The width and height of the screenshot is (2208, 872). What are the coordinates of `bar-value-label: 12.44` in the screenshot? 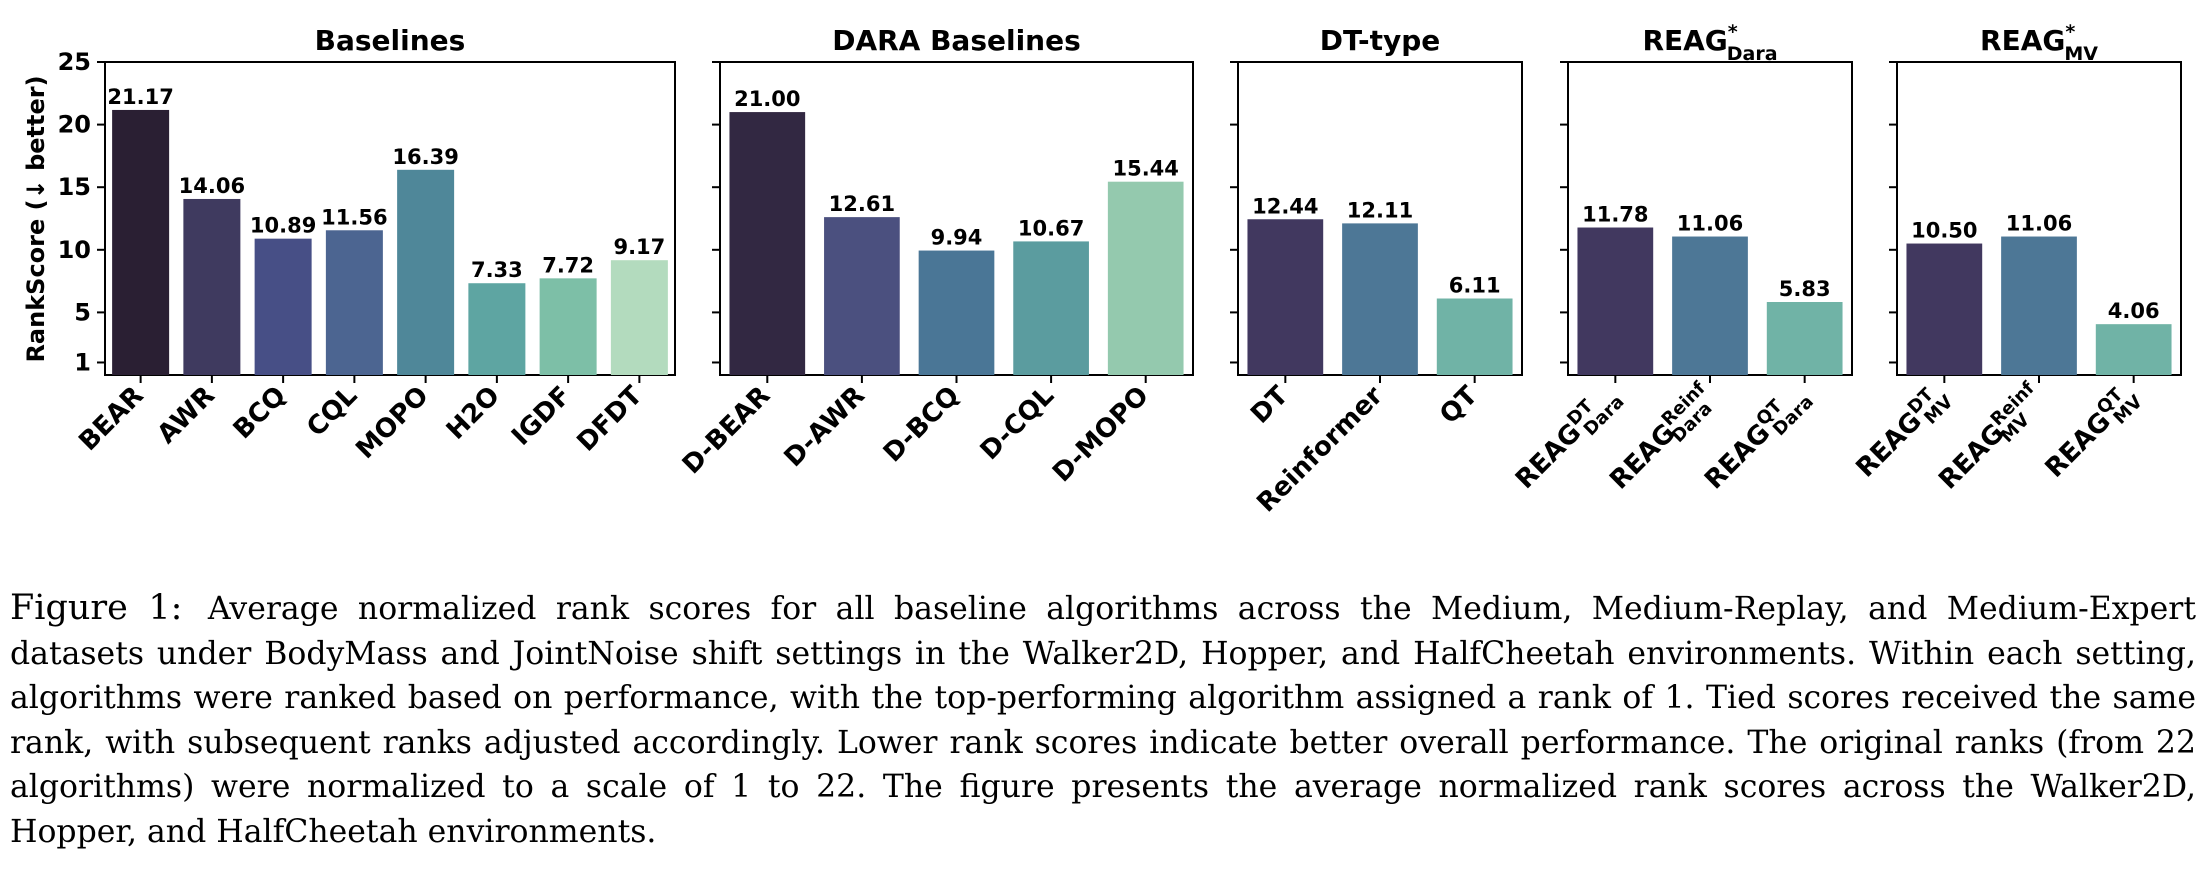 It's located at (1285, 206).